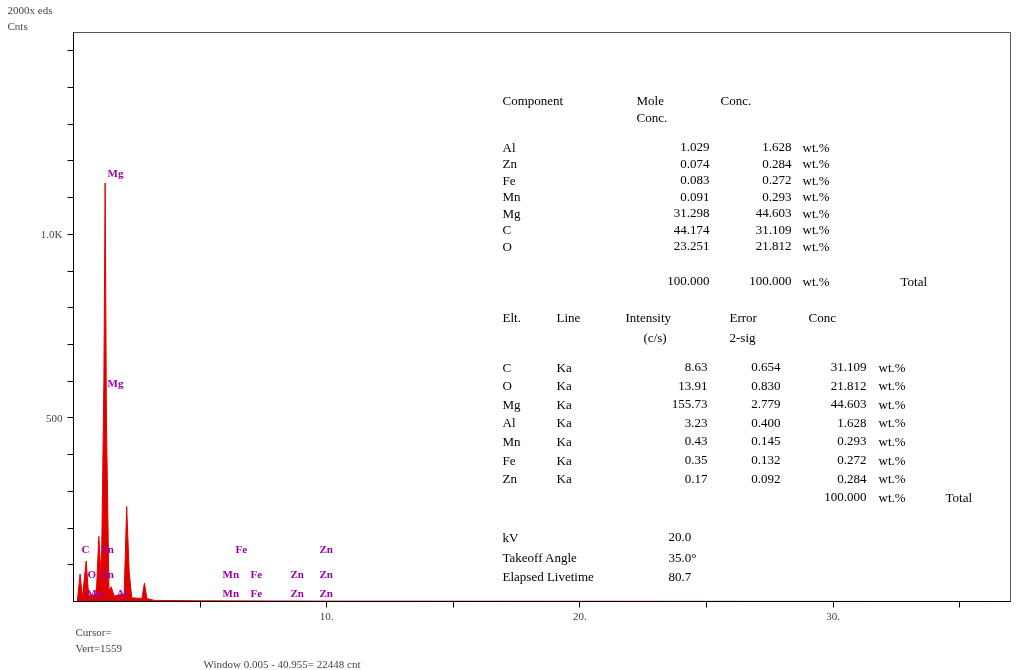  What do you see at coordinates (51, 234) in the screenshot?
I see `y-tick-label: 1.0K` at bounding box center [51, 234].